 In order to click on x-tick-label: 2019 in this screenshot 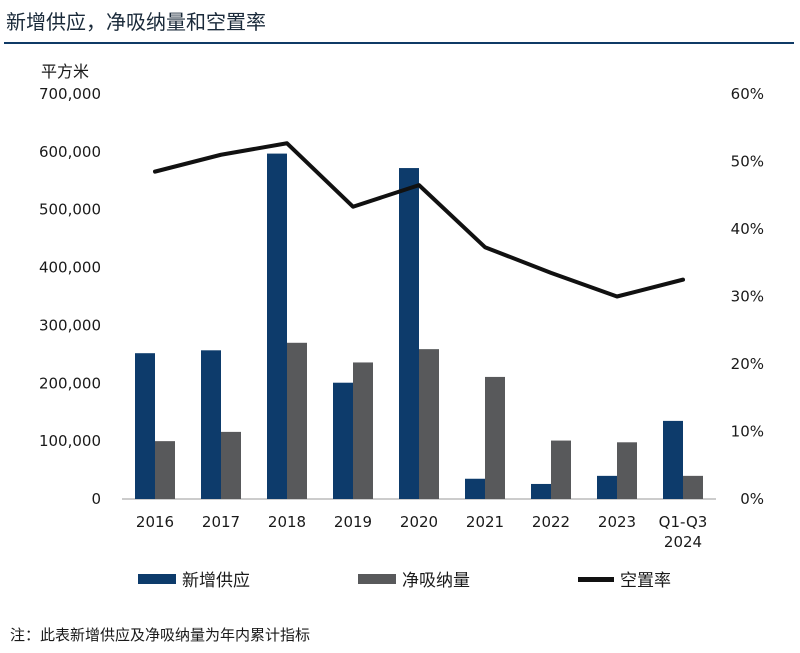, I will do `click(353, 522)`.